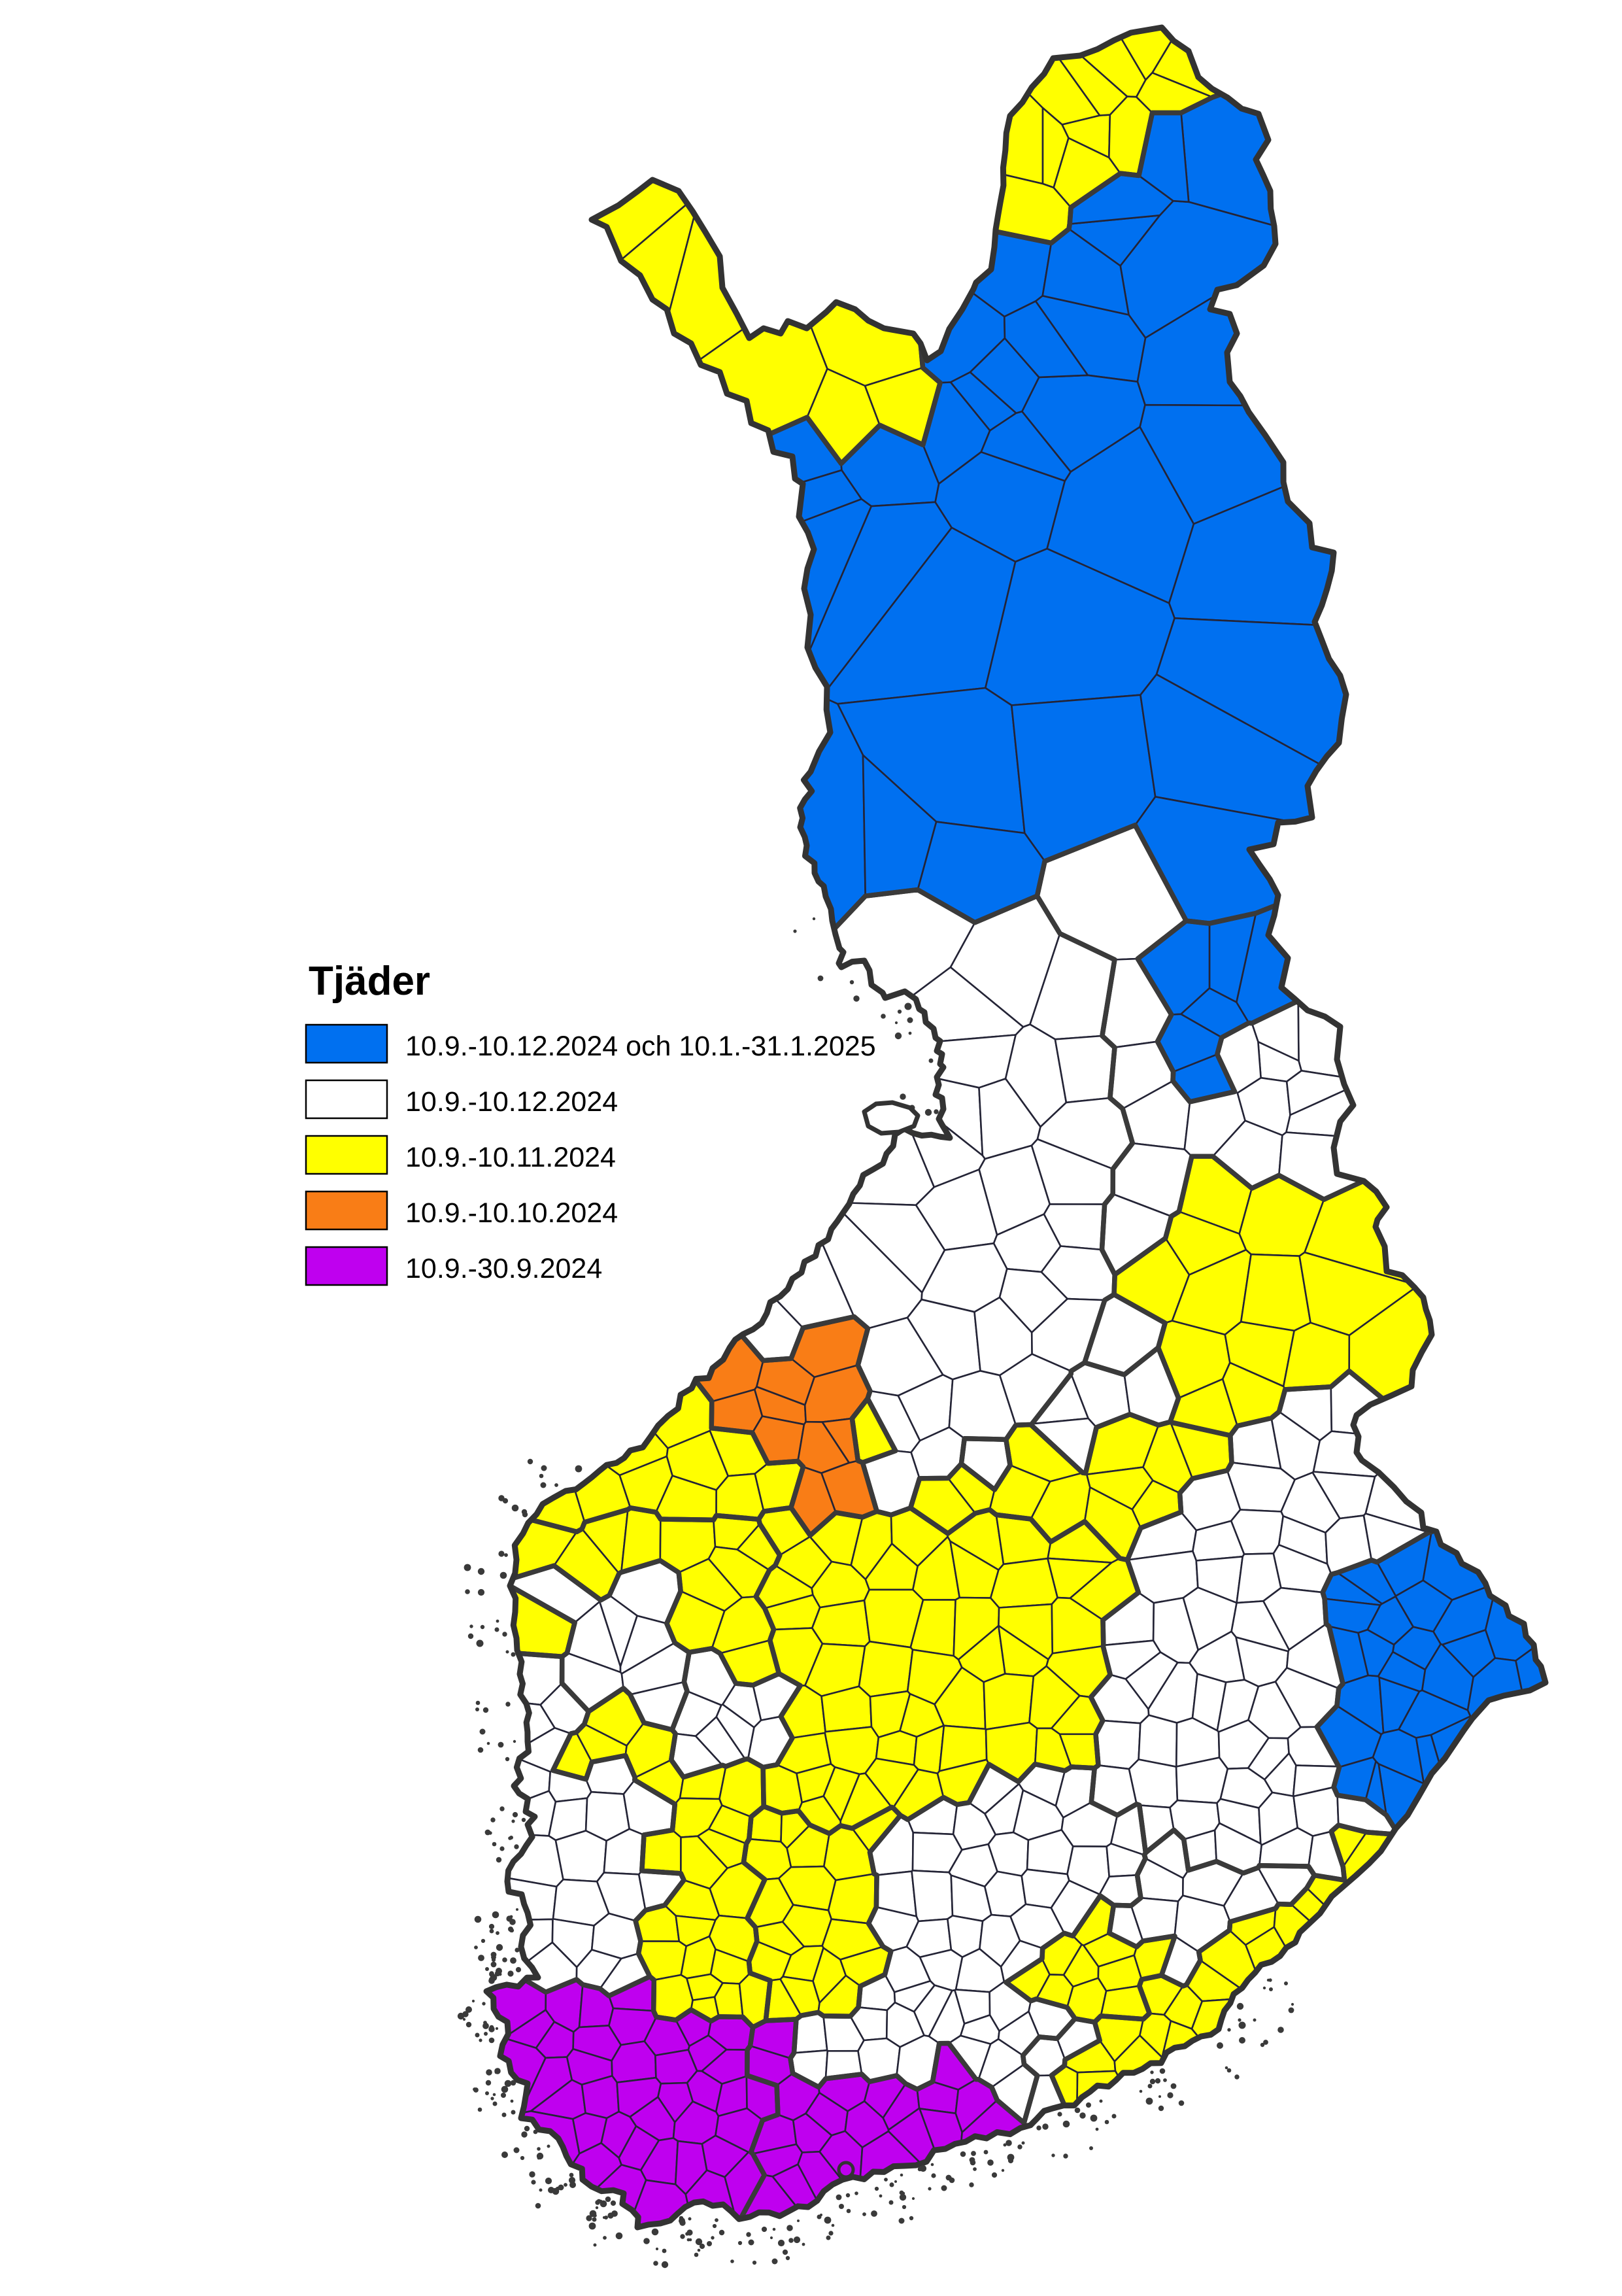  What do you see at coordinates (511, 1102) in the screenshot?
I see `svg-text: 10.9.-10.12.2024` at bounding box center [511, 1102].